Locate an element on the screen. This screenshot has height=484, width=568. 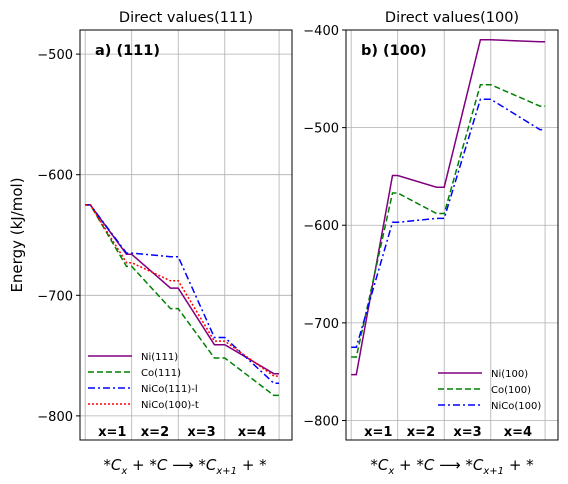
step-label-b-2: x=3 is located at coordinates (467, 432).